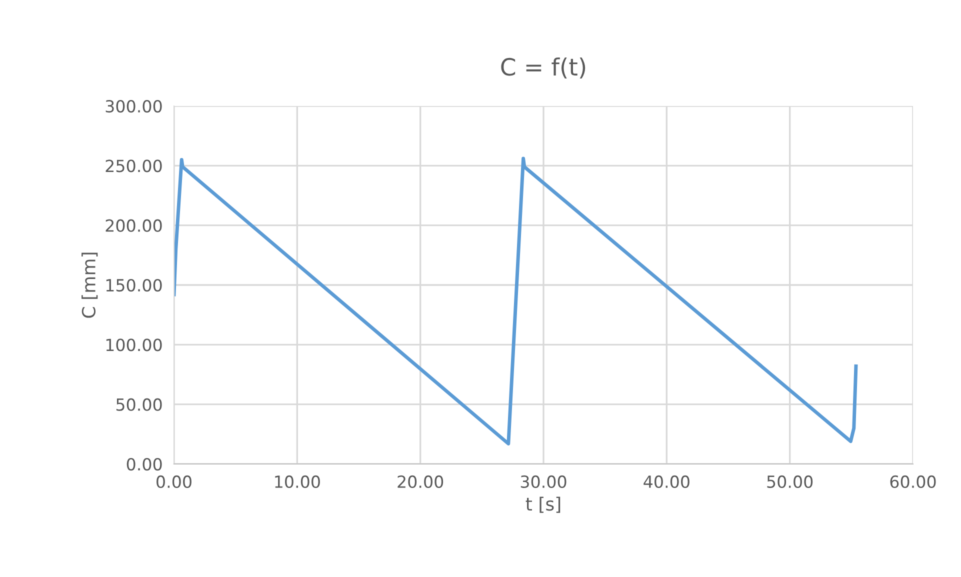  Describe the element at coordinates (134, 225) in the screenshot. I see `y-tick-label: 200.00` at that location.